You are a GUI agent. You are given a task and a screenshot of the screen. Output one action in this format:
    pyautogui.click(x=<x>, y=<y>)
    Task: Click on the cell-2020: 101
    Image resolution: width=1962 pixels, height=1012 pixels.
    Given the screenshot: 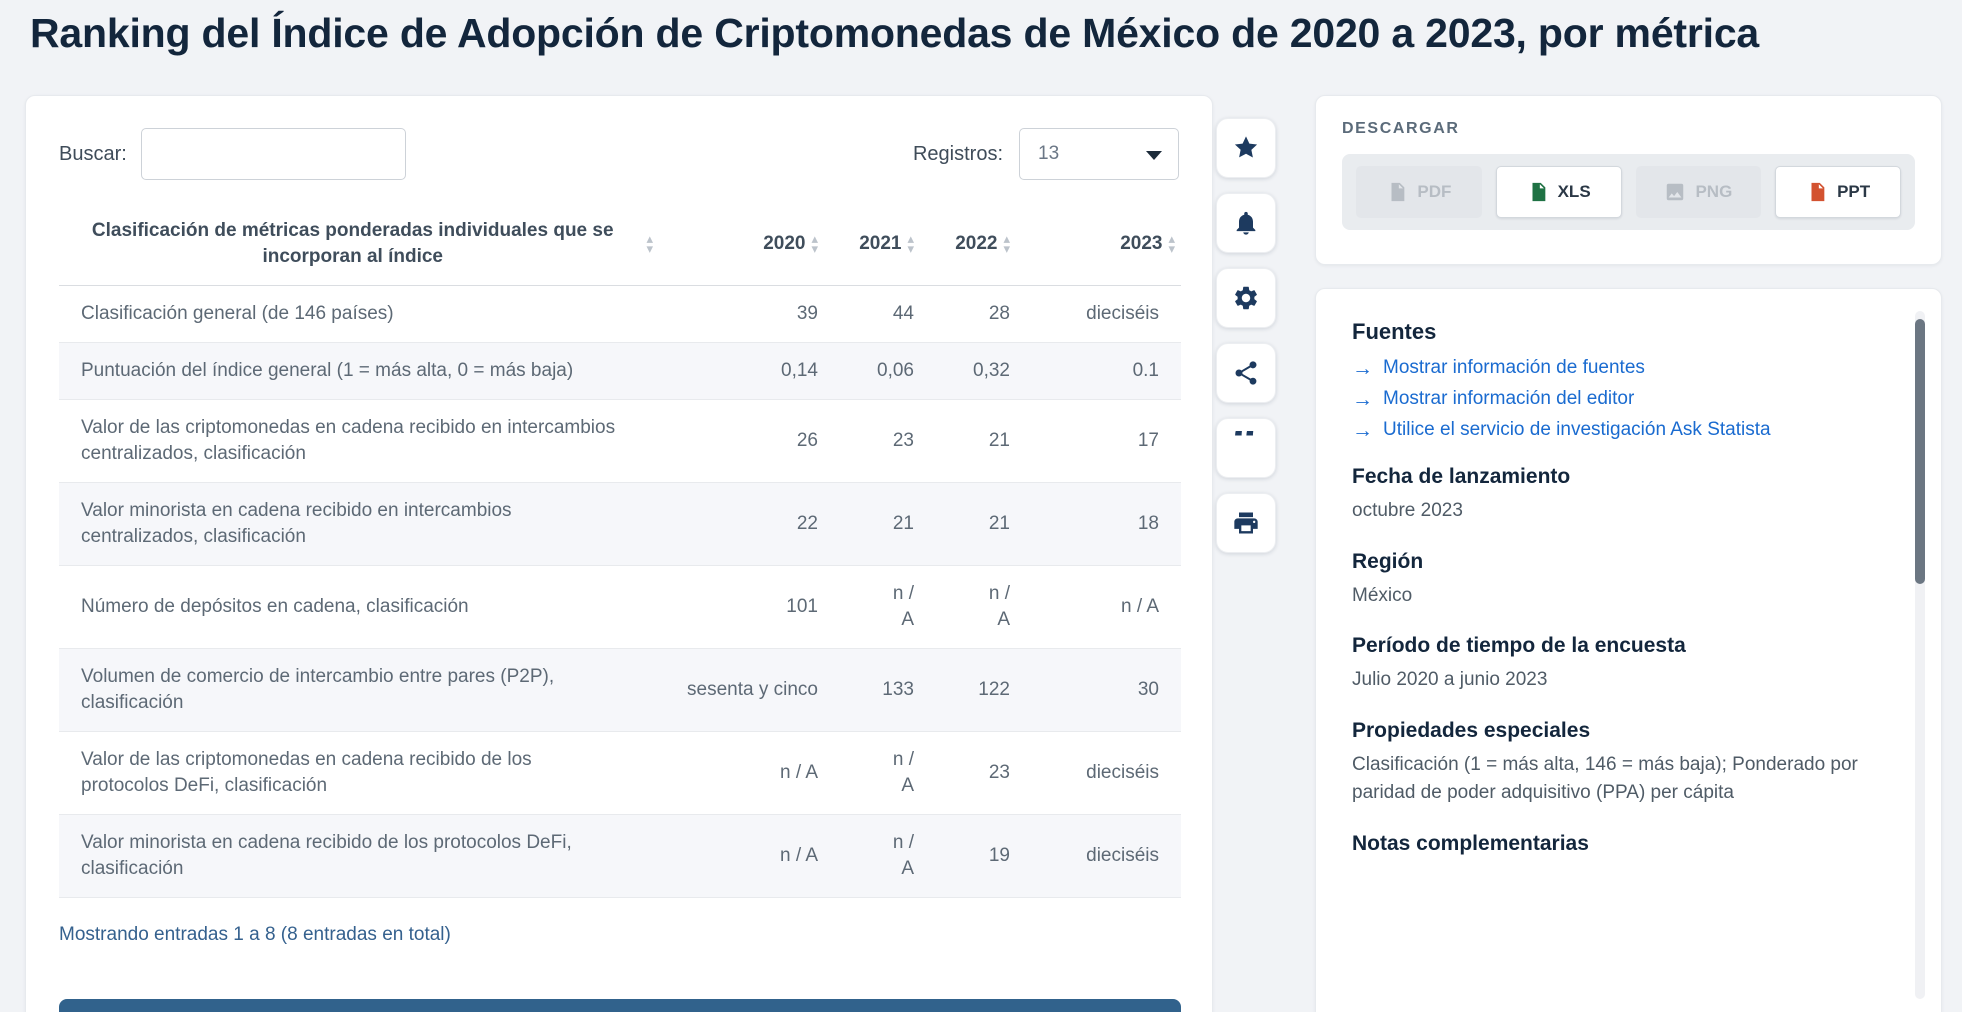 What is the action you would take?
    pyautogui.click(x=741, y=607)
    